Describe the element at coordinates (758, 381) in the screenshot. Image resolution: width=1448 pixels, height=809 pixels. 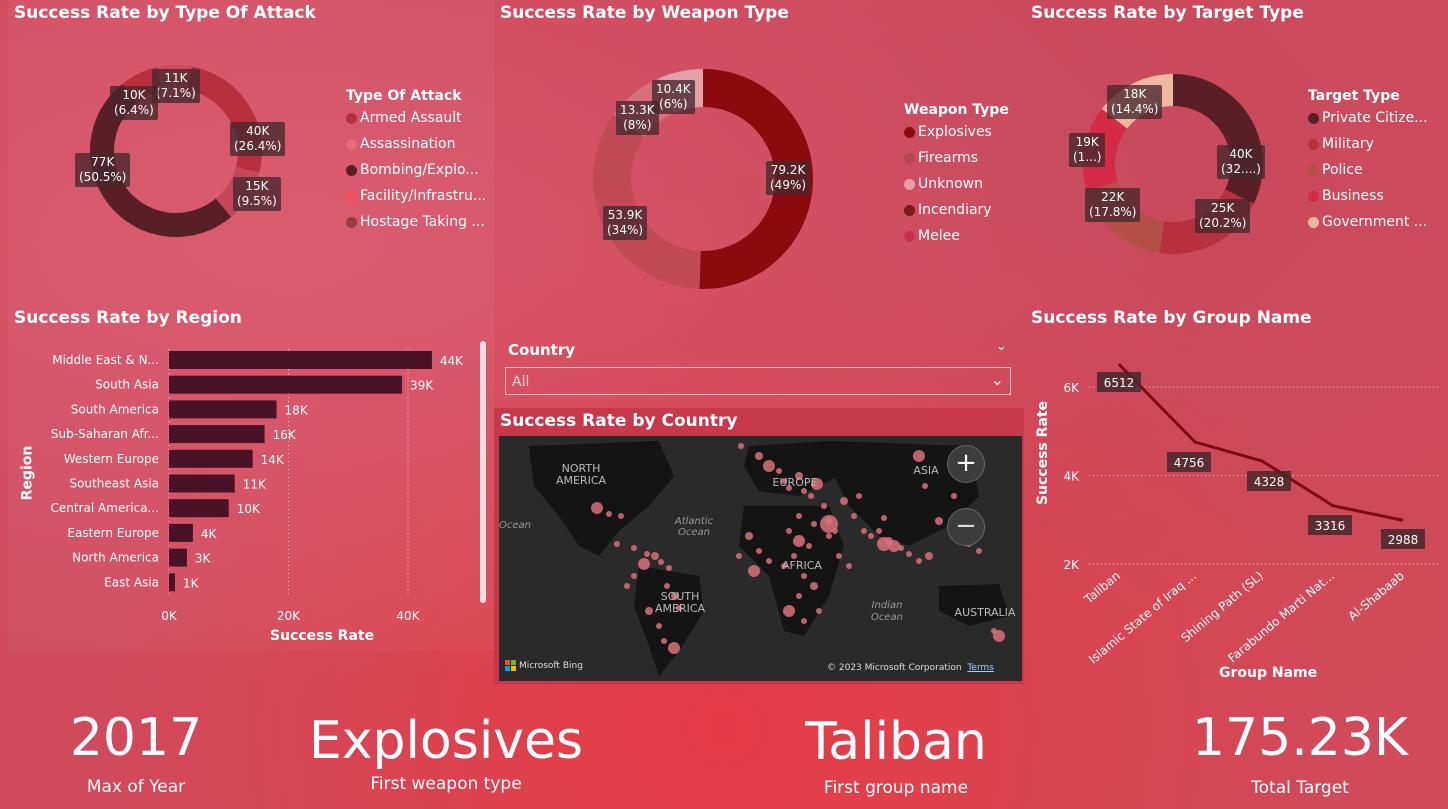
I see `country-dropdown: All ⌄` at that location.